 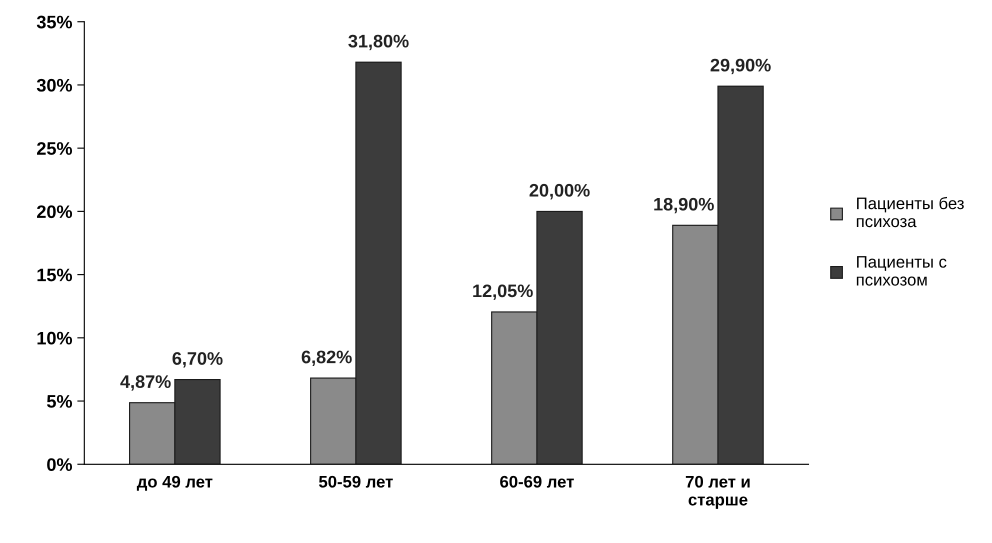 What do you see at coordinates (54, 148) in the screenshot?
I see `y-tick-label: 25%` at bounding box center [54, 148].